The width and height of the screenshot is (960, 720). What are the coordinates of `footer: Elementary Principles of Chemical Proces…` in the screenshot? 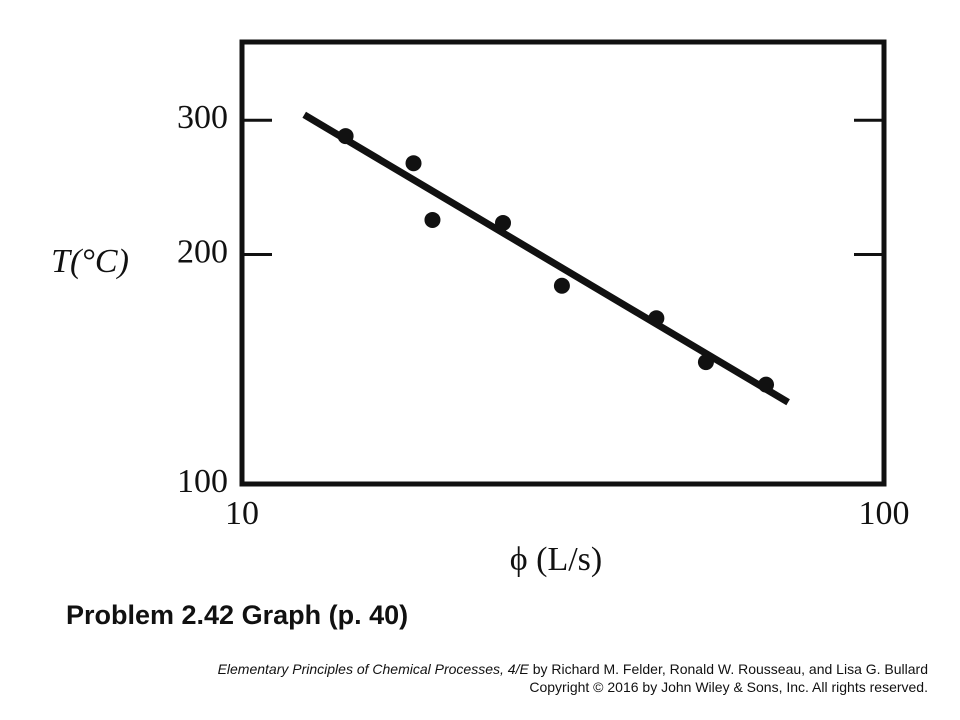 It's located at (573, 678).